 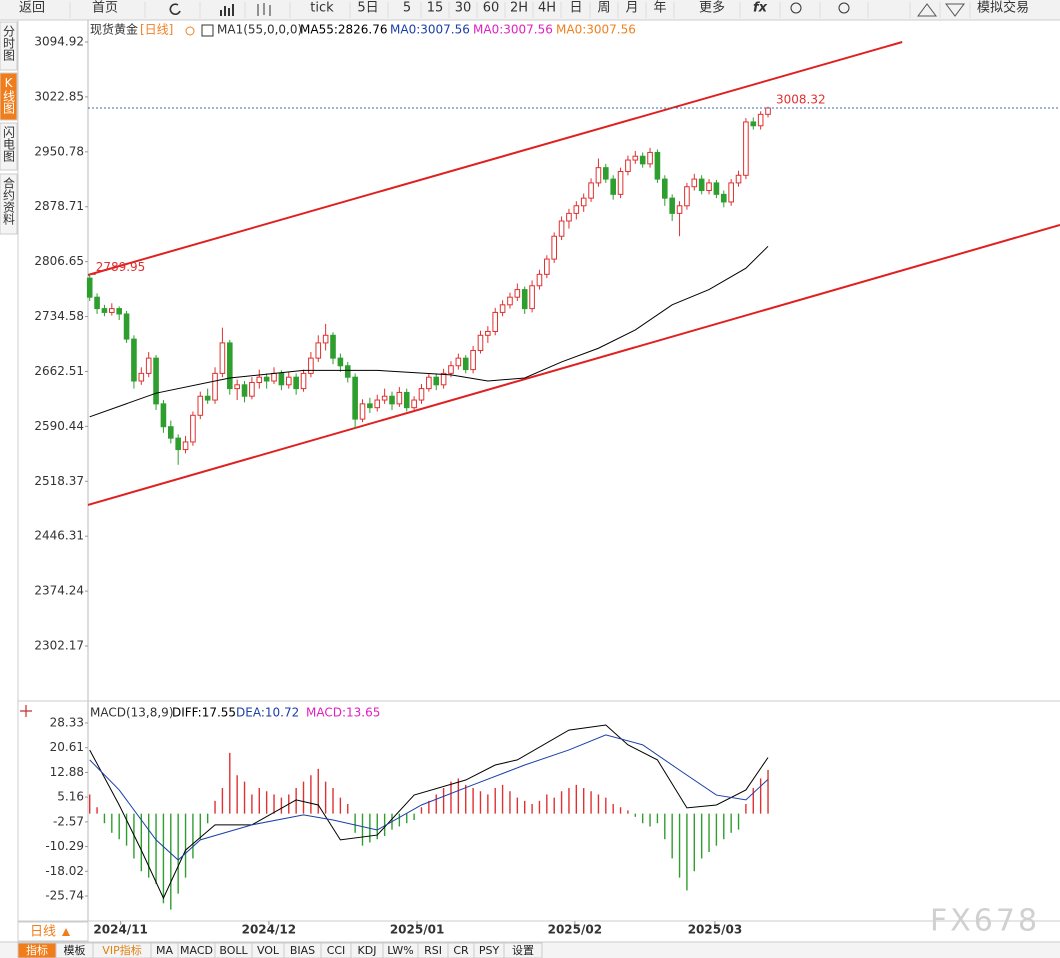 I want to click on toolbar-button: 日, so click(x=575, y=8).